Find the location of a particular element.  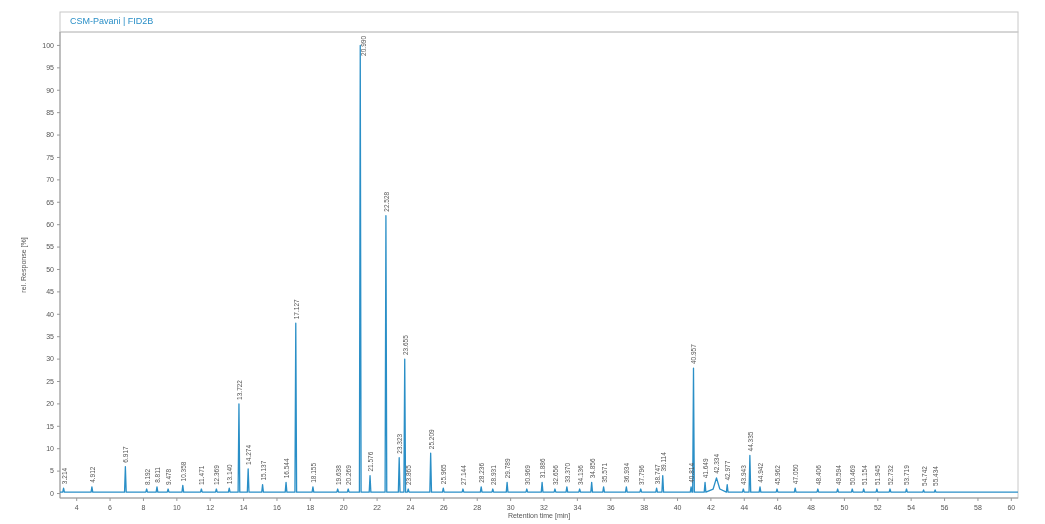

chart-title: CSM-Pavani | FID2B is located at coordinates (112, 21).